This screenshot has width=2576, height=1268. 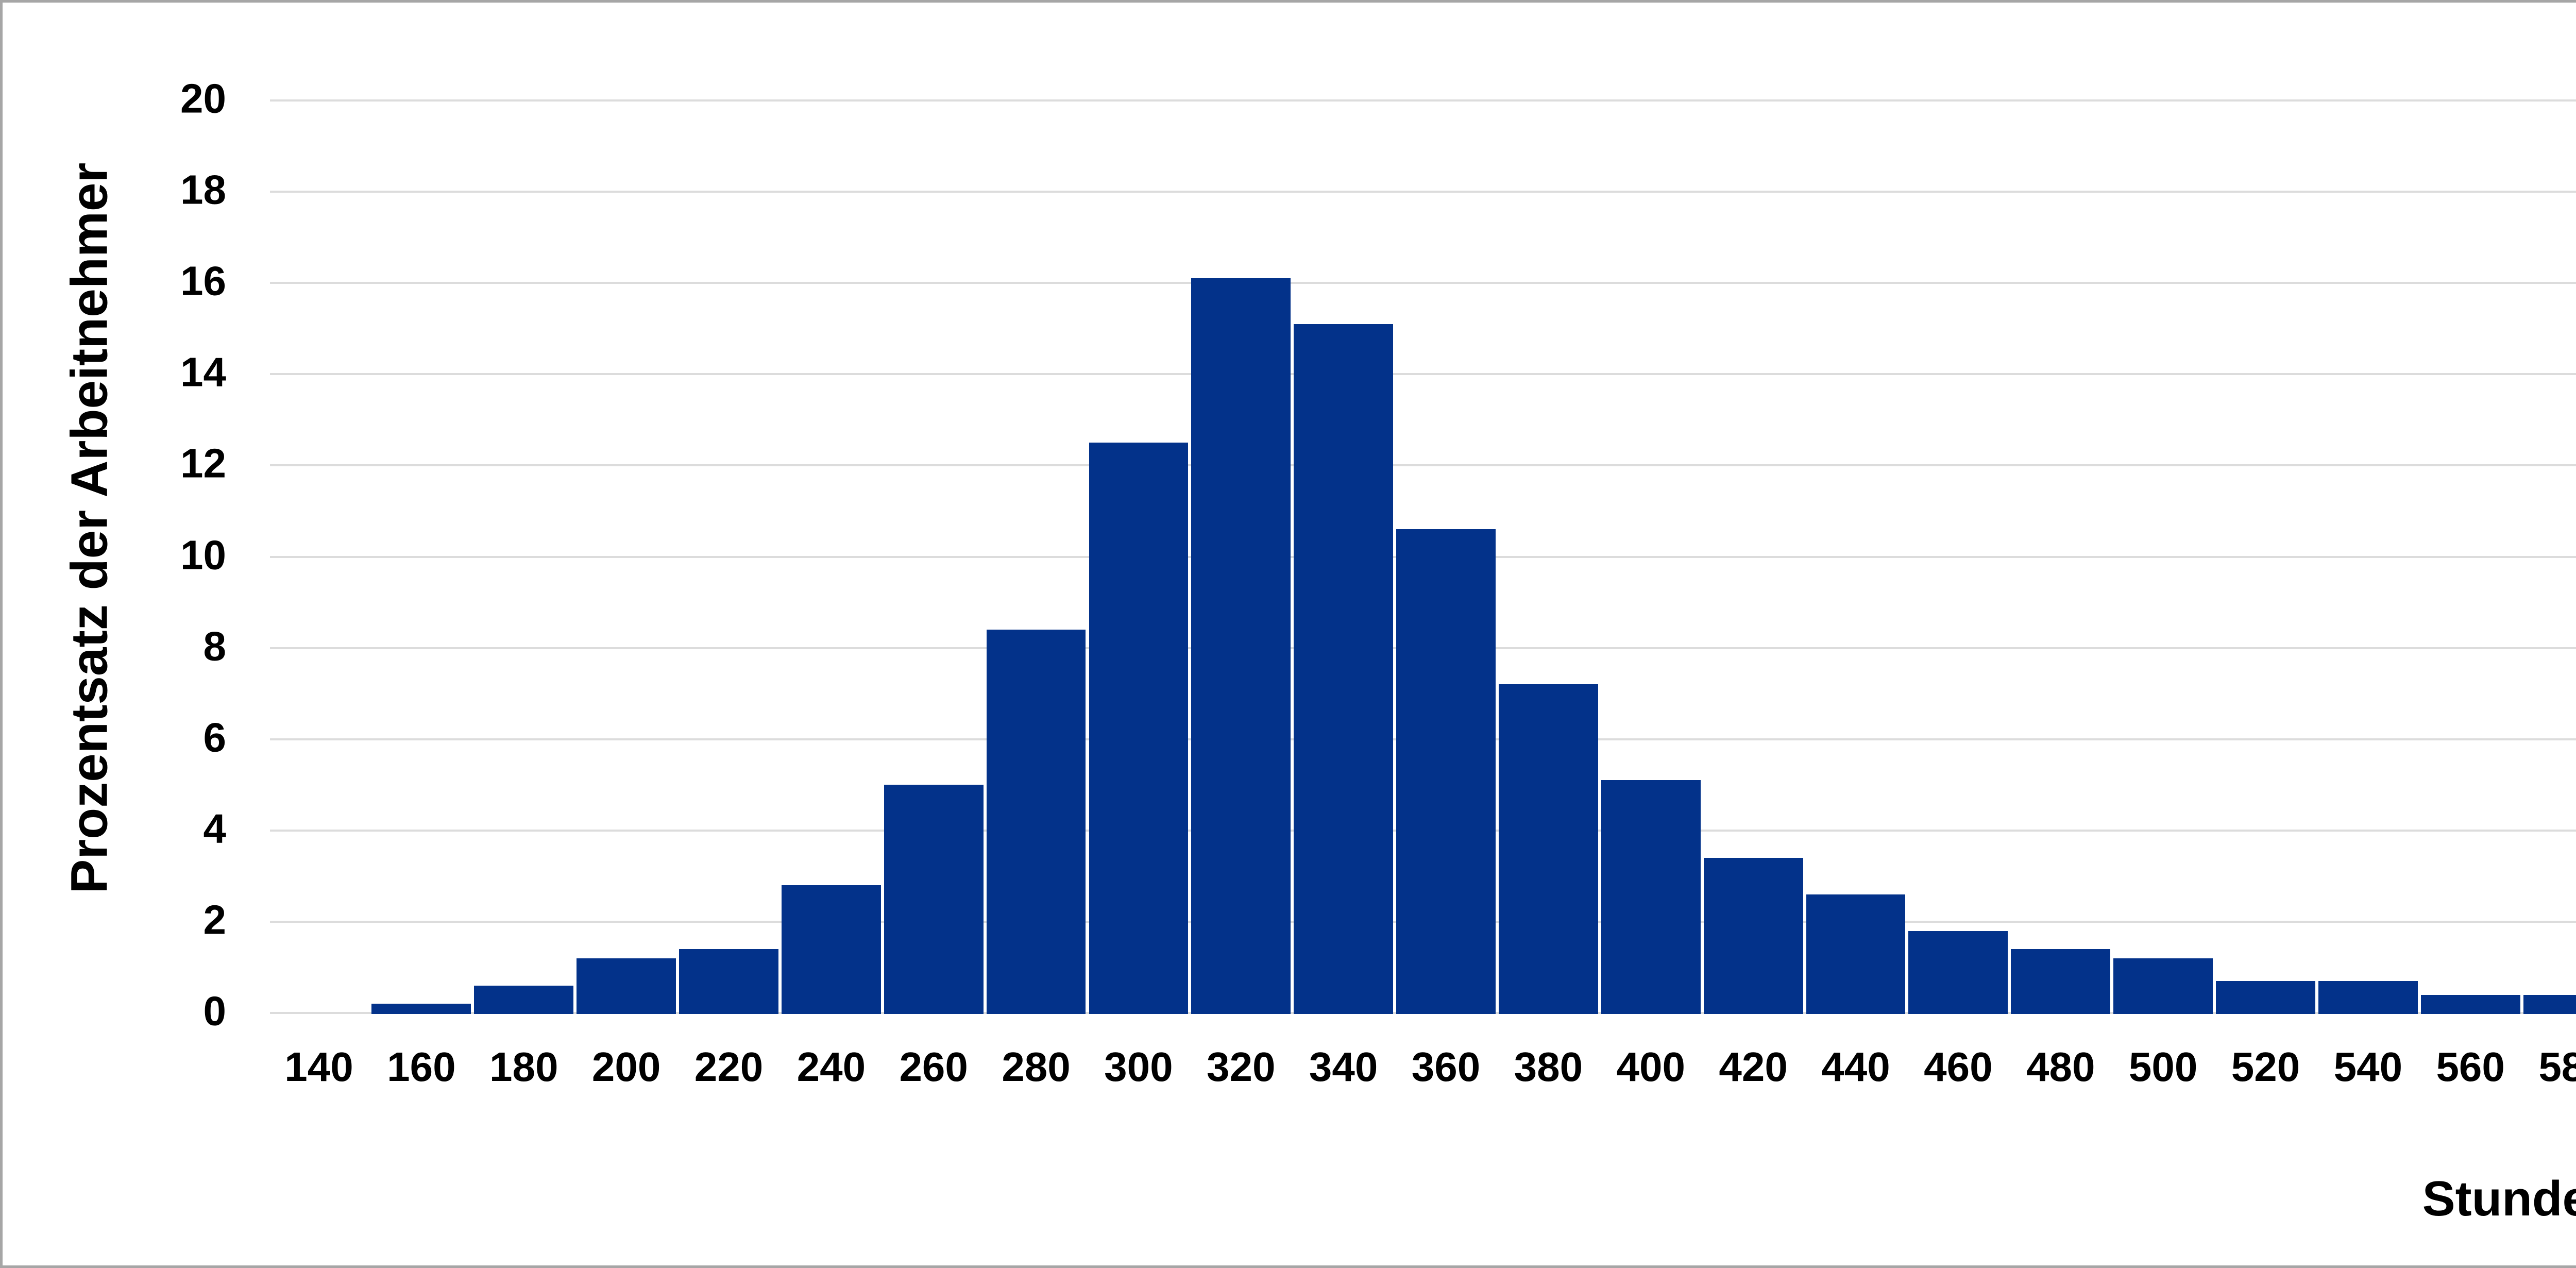 What do you see at coordinates (2557, 1067) in the screenshot?
I see `x-tick-label: 580` at bounding box center [2557, 1067].